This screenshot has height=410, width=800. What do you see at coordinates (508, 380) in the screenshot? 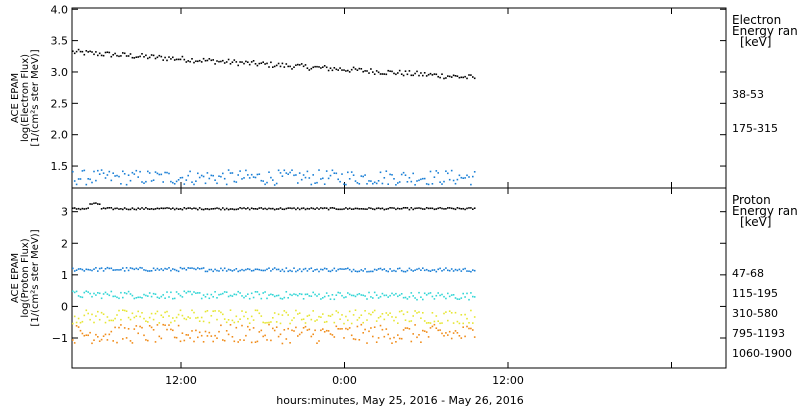
I see `x-tick-label: 12:00` at bounding box center [508, 380].